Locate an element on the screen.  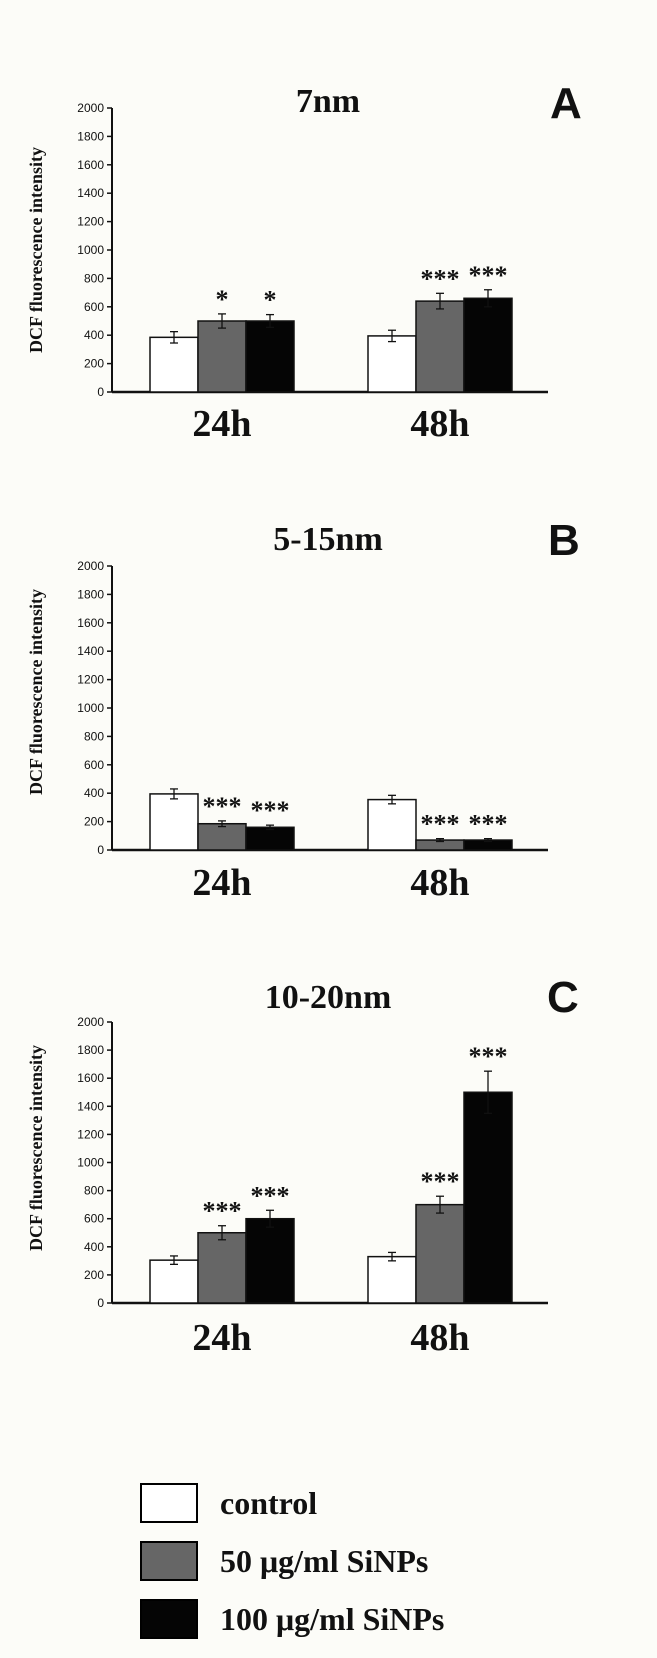
legend: control 50 μg/ml SiNPs 100 μg/ml SiNPs is located at coordinates (350, 1561).